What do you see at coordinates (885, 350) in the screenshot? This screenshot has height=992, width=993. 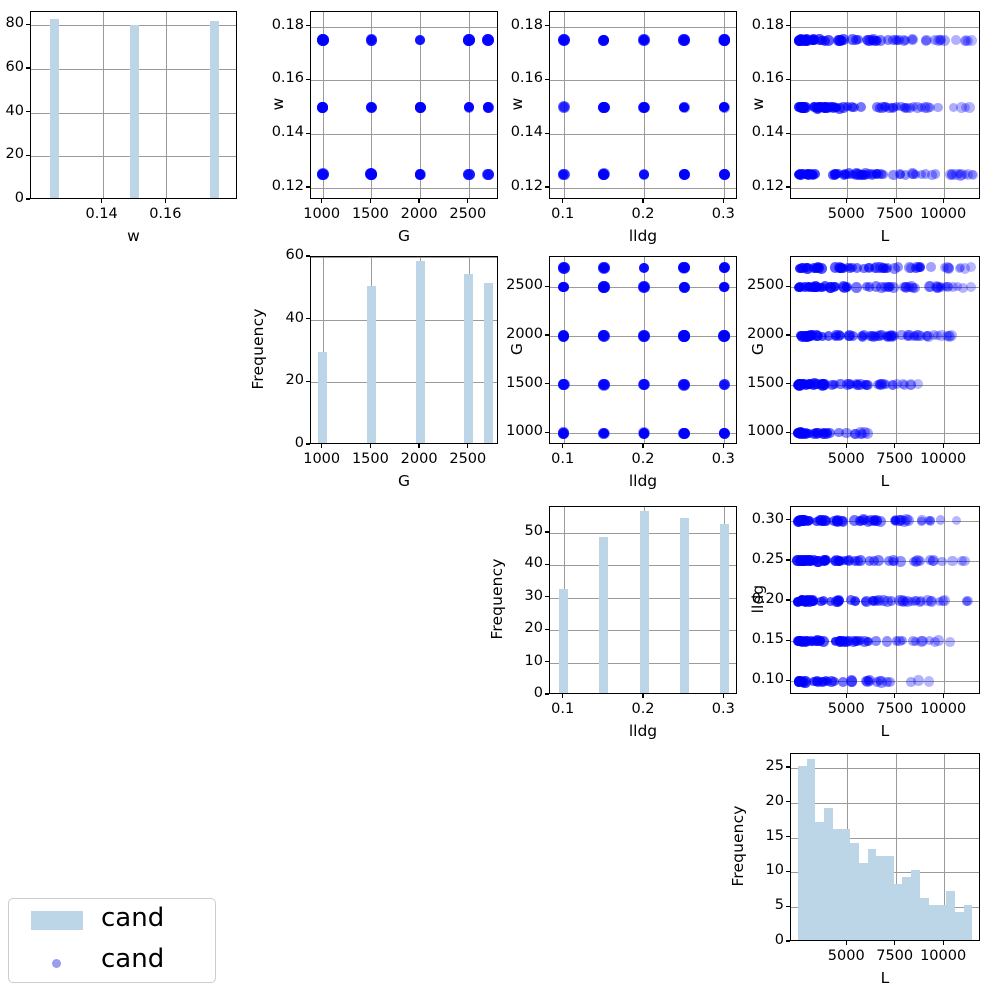 I see `plot-area-scatter-L-G` at bounding box center [885, 350].